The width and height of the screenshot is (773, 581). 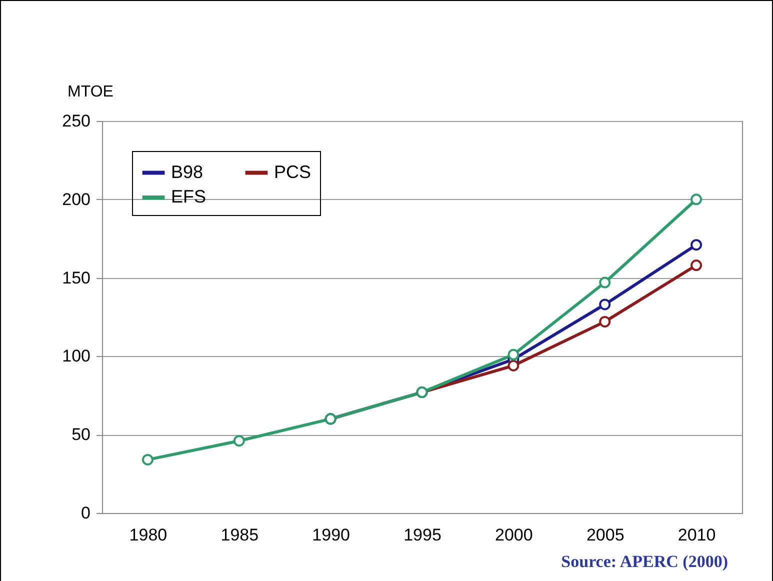 What do you see at coordinates (81, 434) in the screenshot?
I see `y-tick-label: 50` at bounding box center [81, 434].